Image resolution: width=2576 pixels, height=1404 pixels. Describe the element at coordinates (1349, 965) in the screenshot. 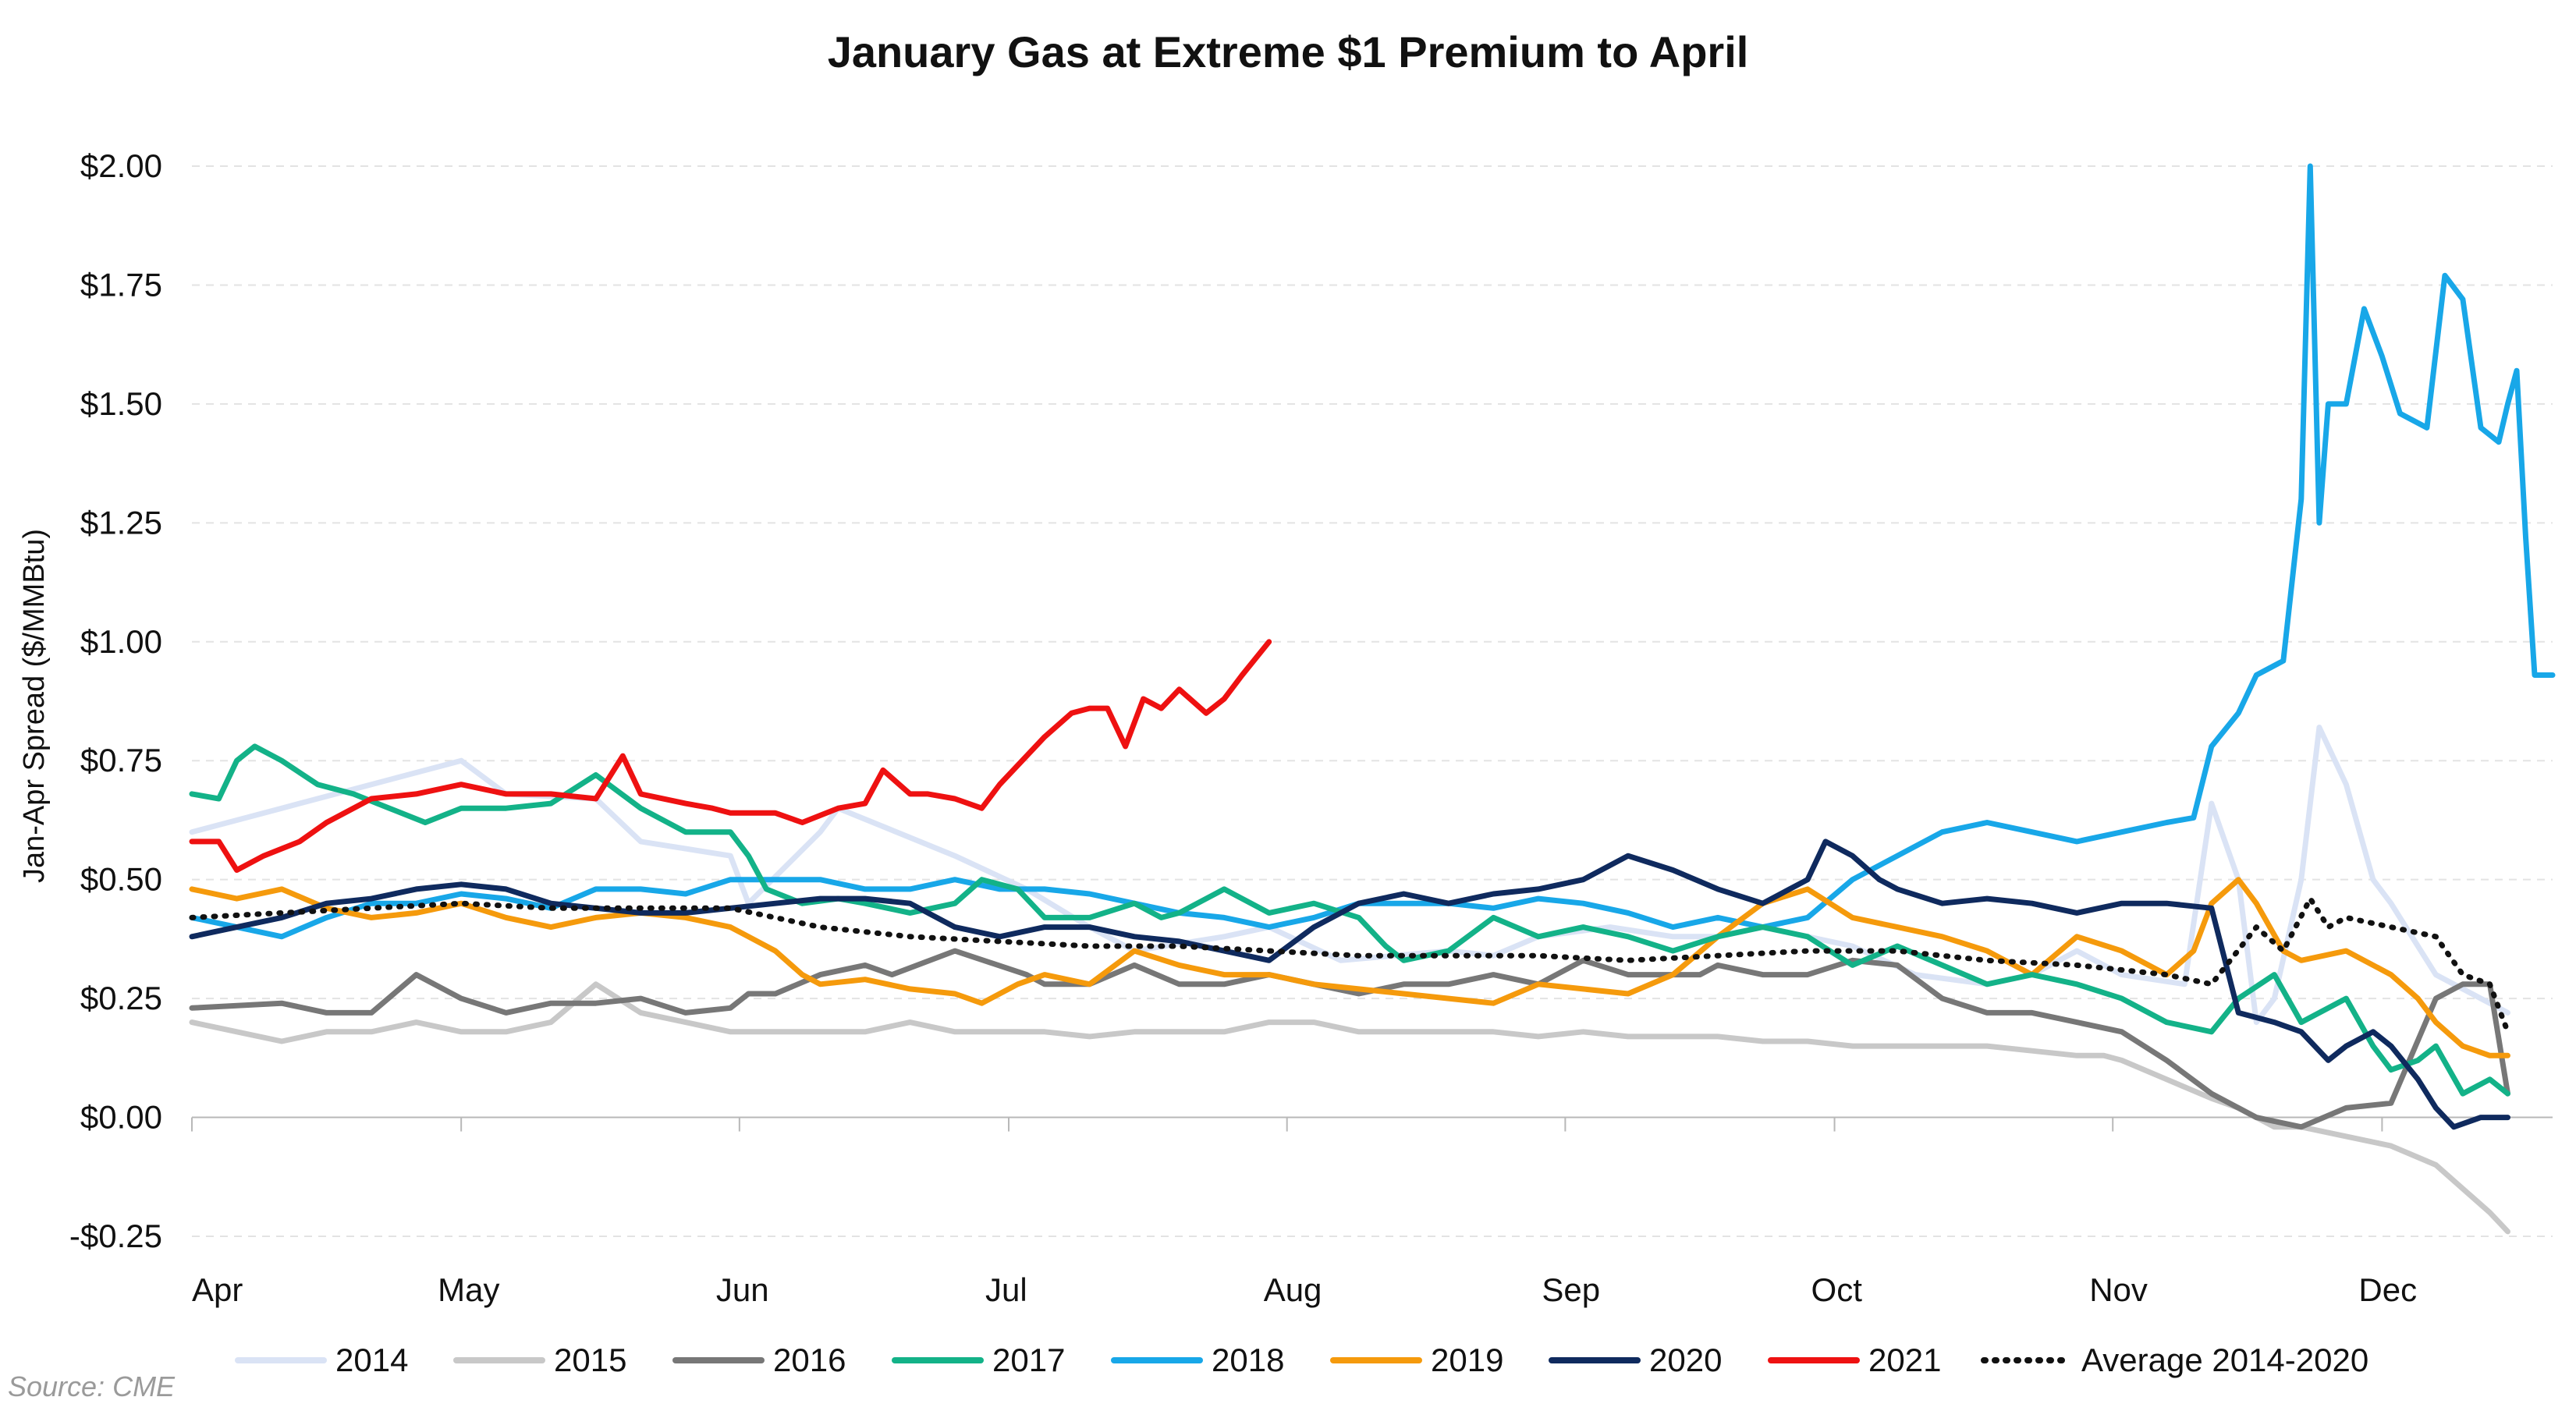

I see `series-line-average-2014-2020` at that location.